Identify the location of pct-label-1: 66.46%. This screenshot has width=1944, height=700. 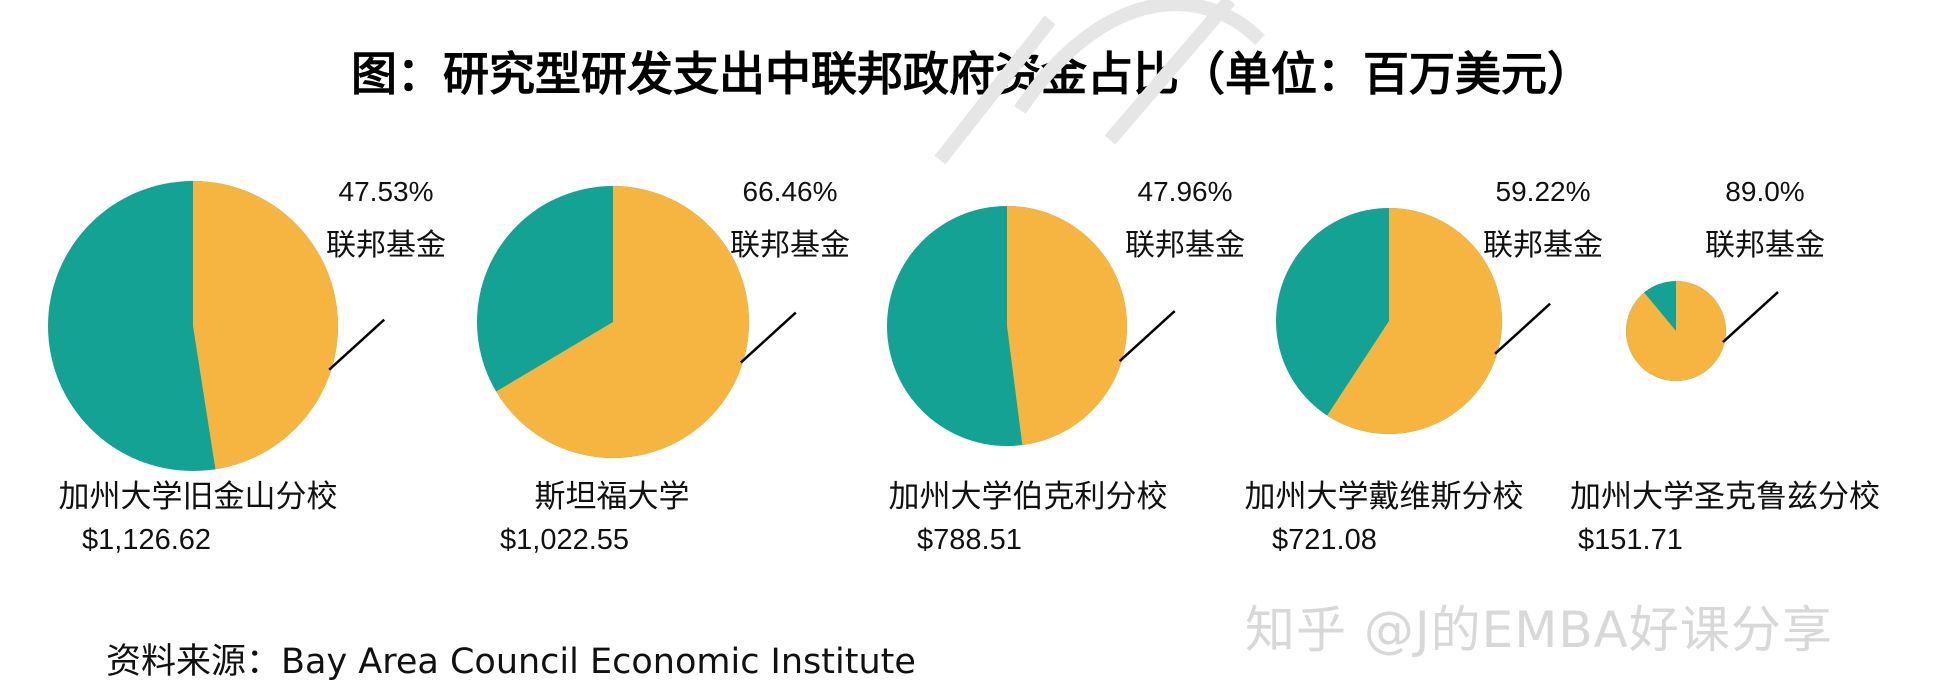
(790, 191).